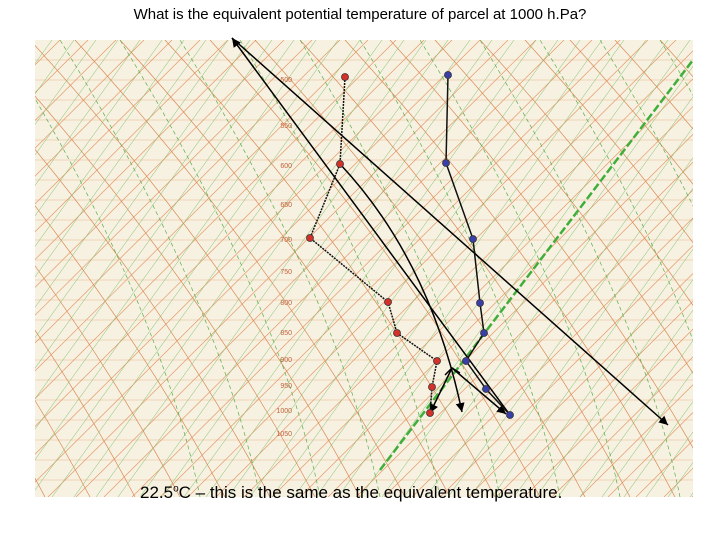 The width and height of the screenshot is (720, 540). What do you see at coordinates (286, 126) in the screenshot?
I see `pressure-label: 550` at bounding box center [286, 126].